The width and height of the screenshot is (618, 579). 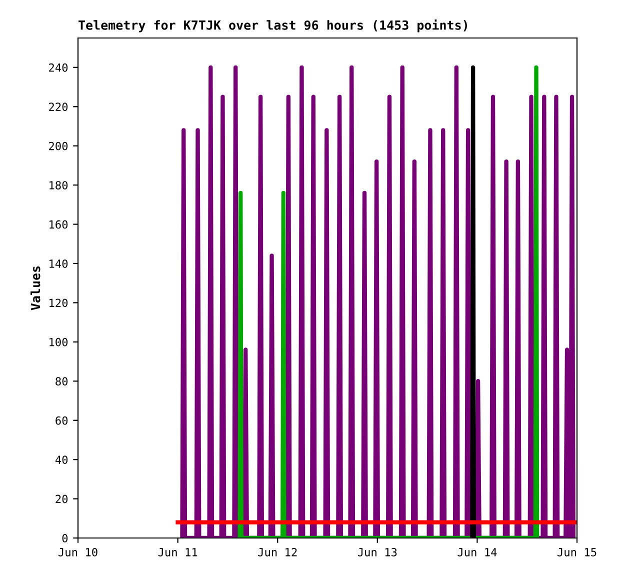 I want to click on y-tick-label: 20, so click(x=62, y=499).